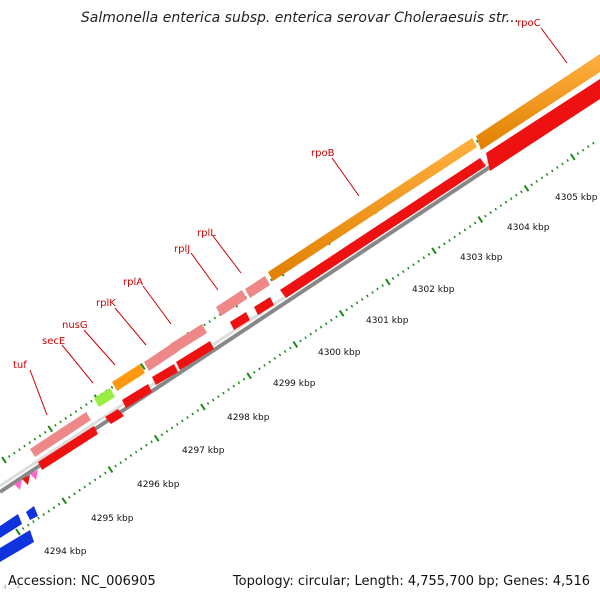 This screenshot has height=600, width=600. Describe the element at coordinates (323, 153) in the screenshot. I see `gene-label-rpoB: rpoB` at that location.